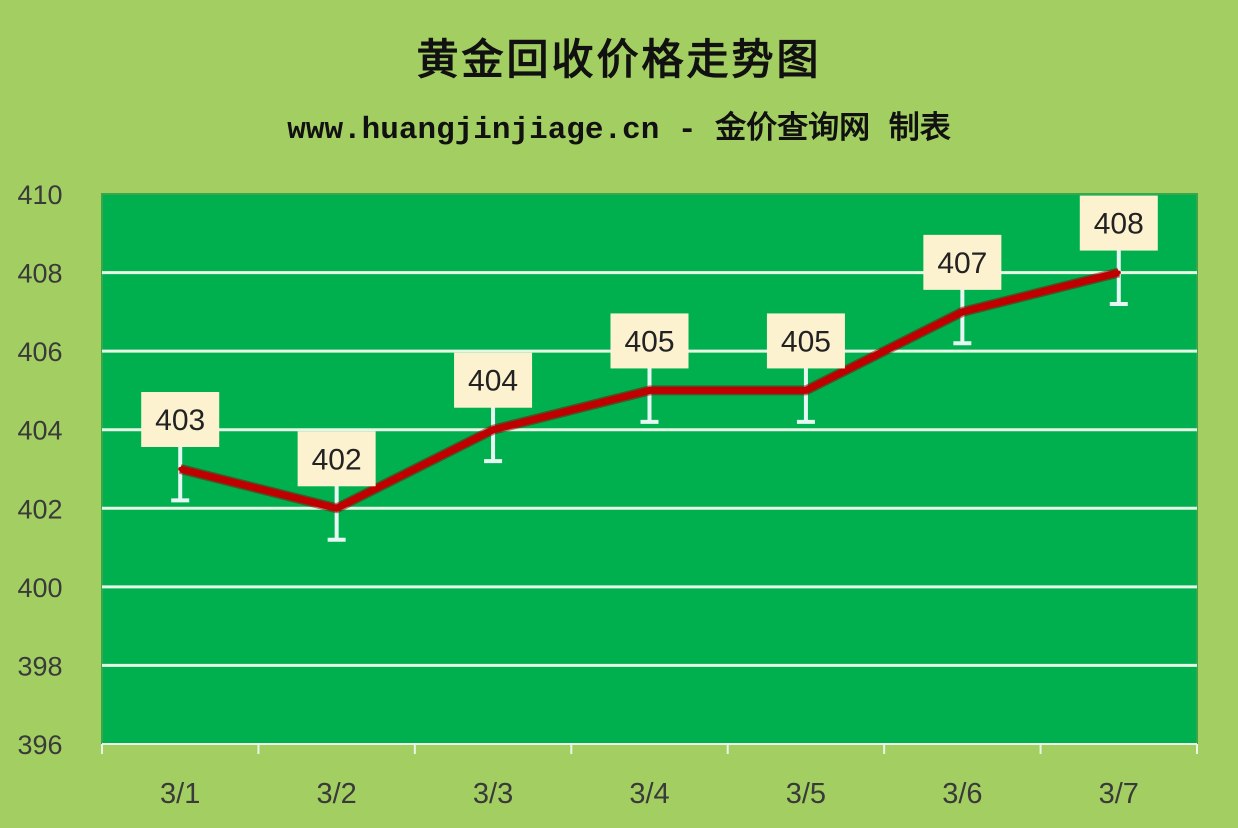  What do you see at coordinates (39, 588) in the screenshot?
I see `y-tick-label: 400` at bounding box center [39, 588].